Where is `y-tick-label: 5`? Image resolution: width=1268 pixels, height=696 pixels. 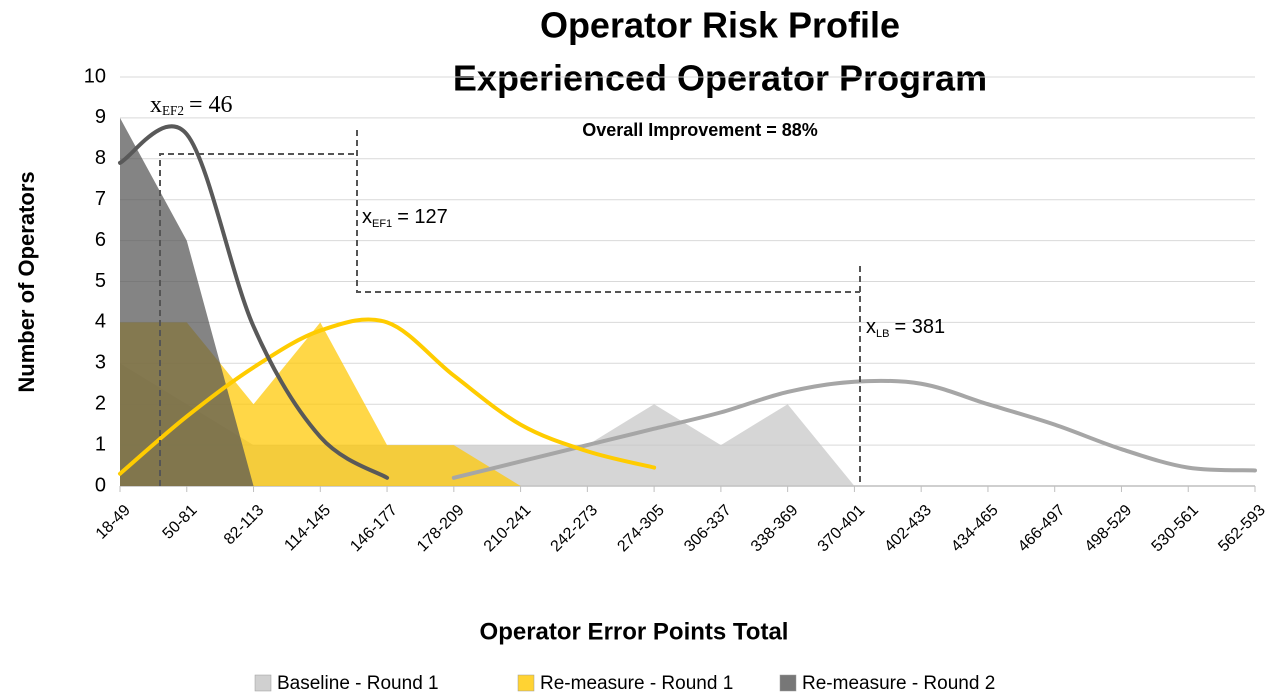
y-tick-label: 5 is located at coordinates (100, 281).